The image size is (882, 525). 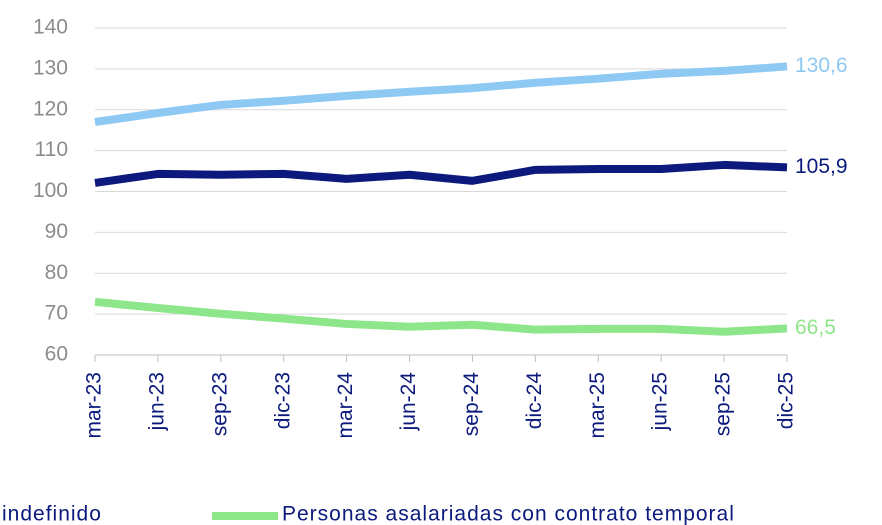 I want to click on y-tick-label: 130, so click(x=50, y=67).